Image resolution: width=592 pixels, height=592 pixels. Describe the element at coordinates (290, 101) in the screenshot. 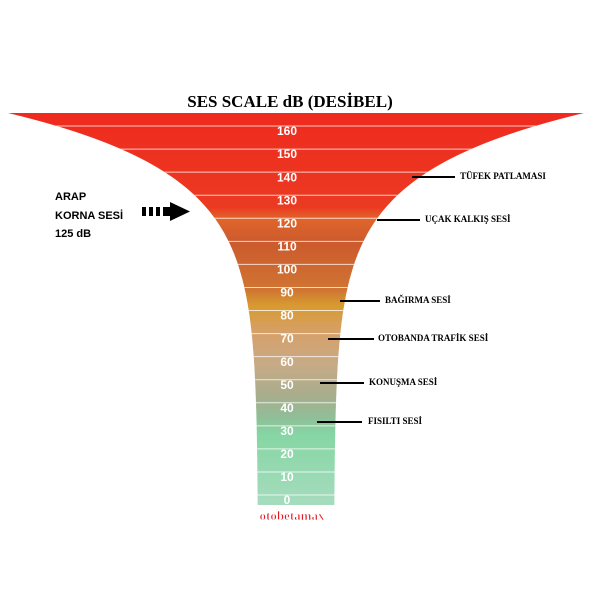

I see `title: SES SCALE dB (DESİBEL)` at that location.